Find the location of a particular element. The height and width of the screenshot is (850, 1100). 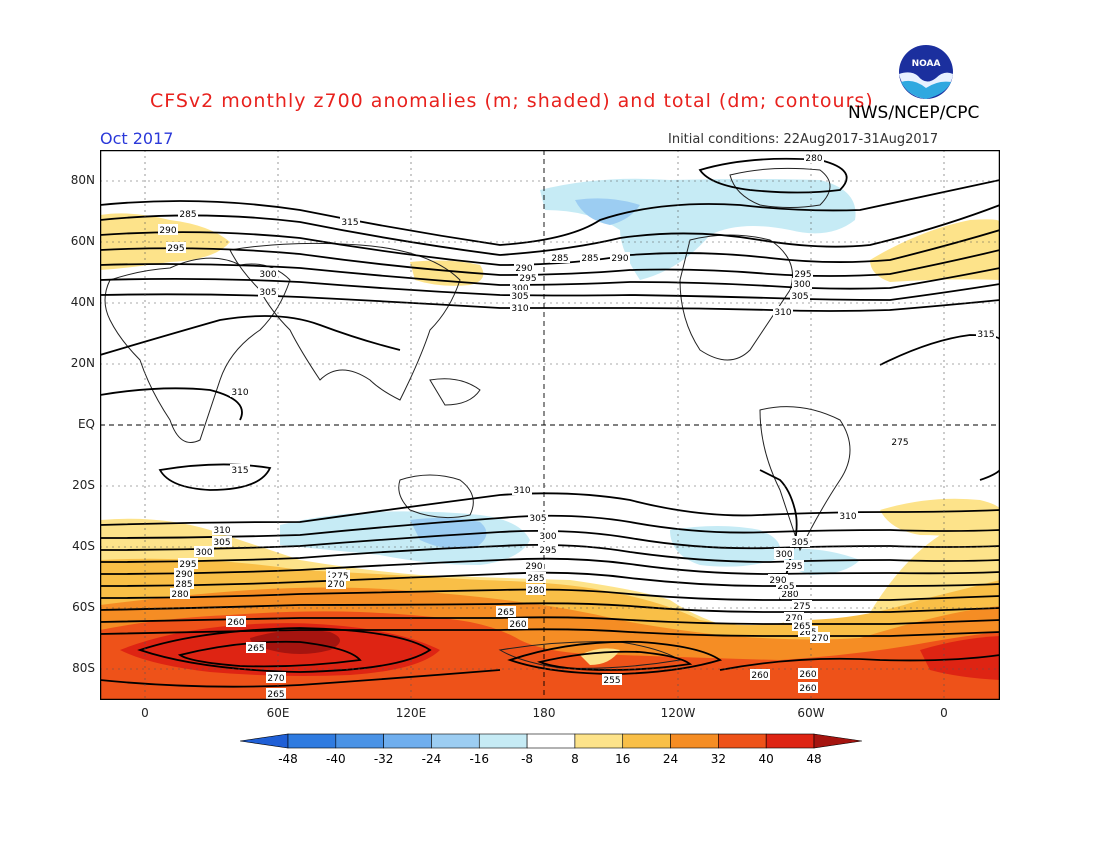

agency-label: NWS/NCEP/CPC is located at coordinates (914, 113).